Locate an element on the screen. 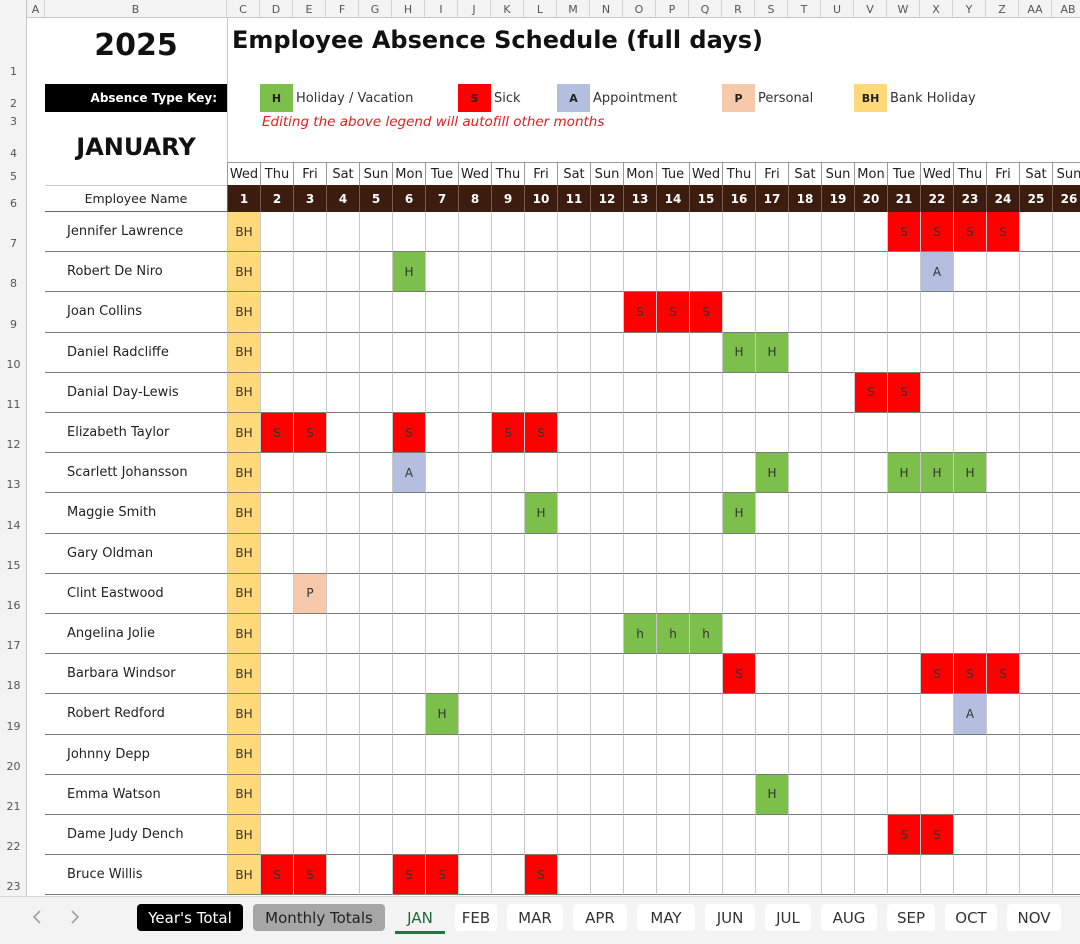 The height and width of the screenshot is (944, 1080). weekday: Tue is located at coordinates (903, 173).